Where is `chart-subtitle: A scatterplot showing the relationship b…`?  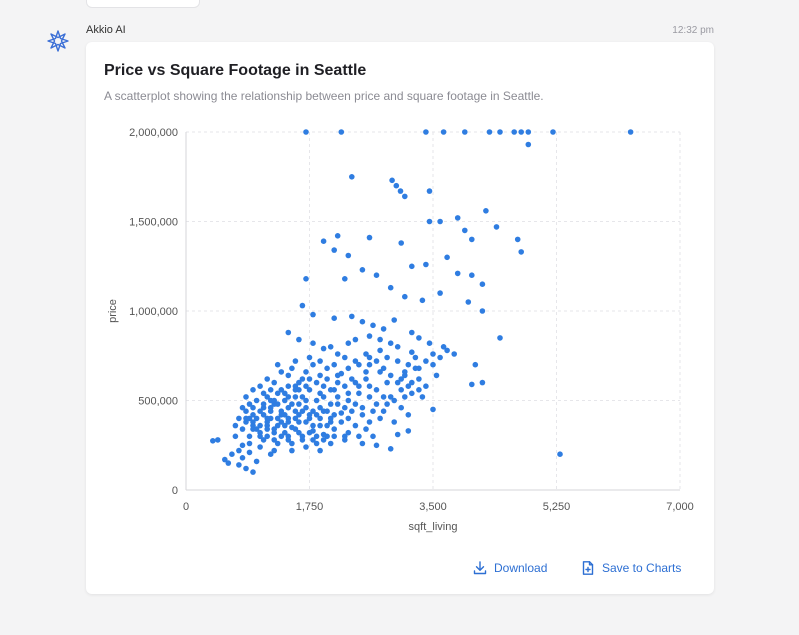
chart-subtitle: A scatterplot showing the relationship b… is located at coordinates (324, 96).